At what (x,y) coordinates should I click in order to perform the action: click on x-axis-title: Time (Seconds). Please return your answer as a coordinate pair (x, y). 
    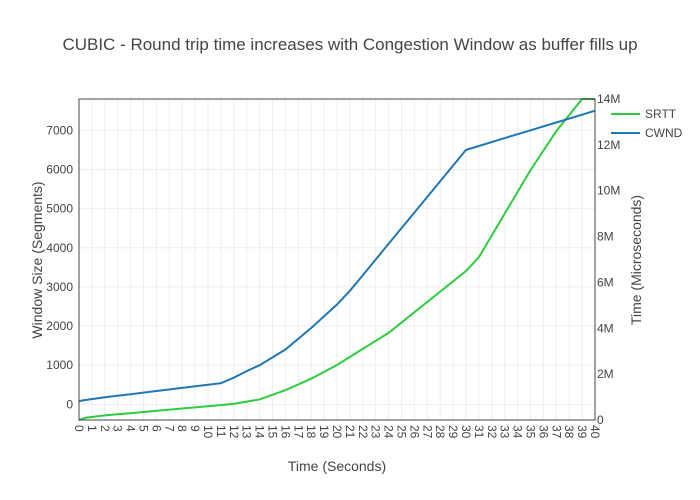
    Looking at the image, I should click on (337, 466).